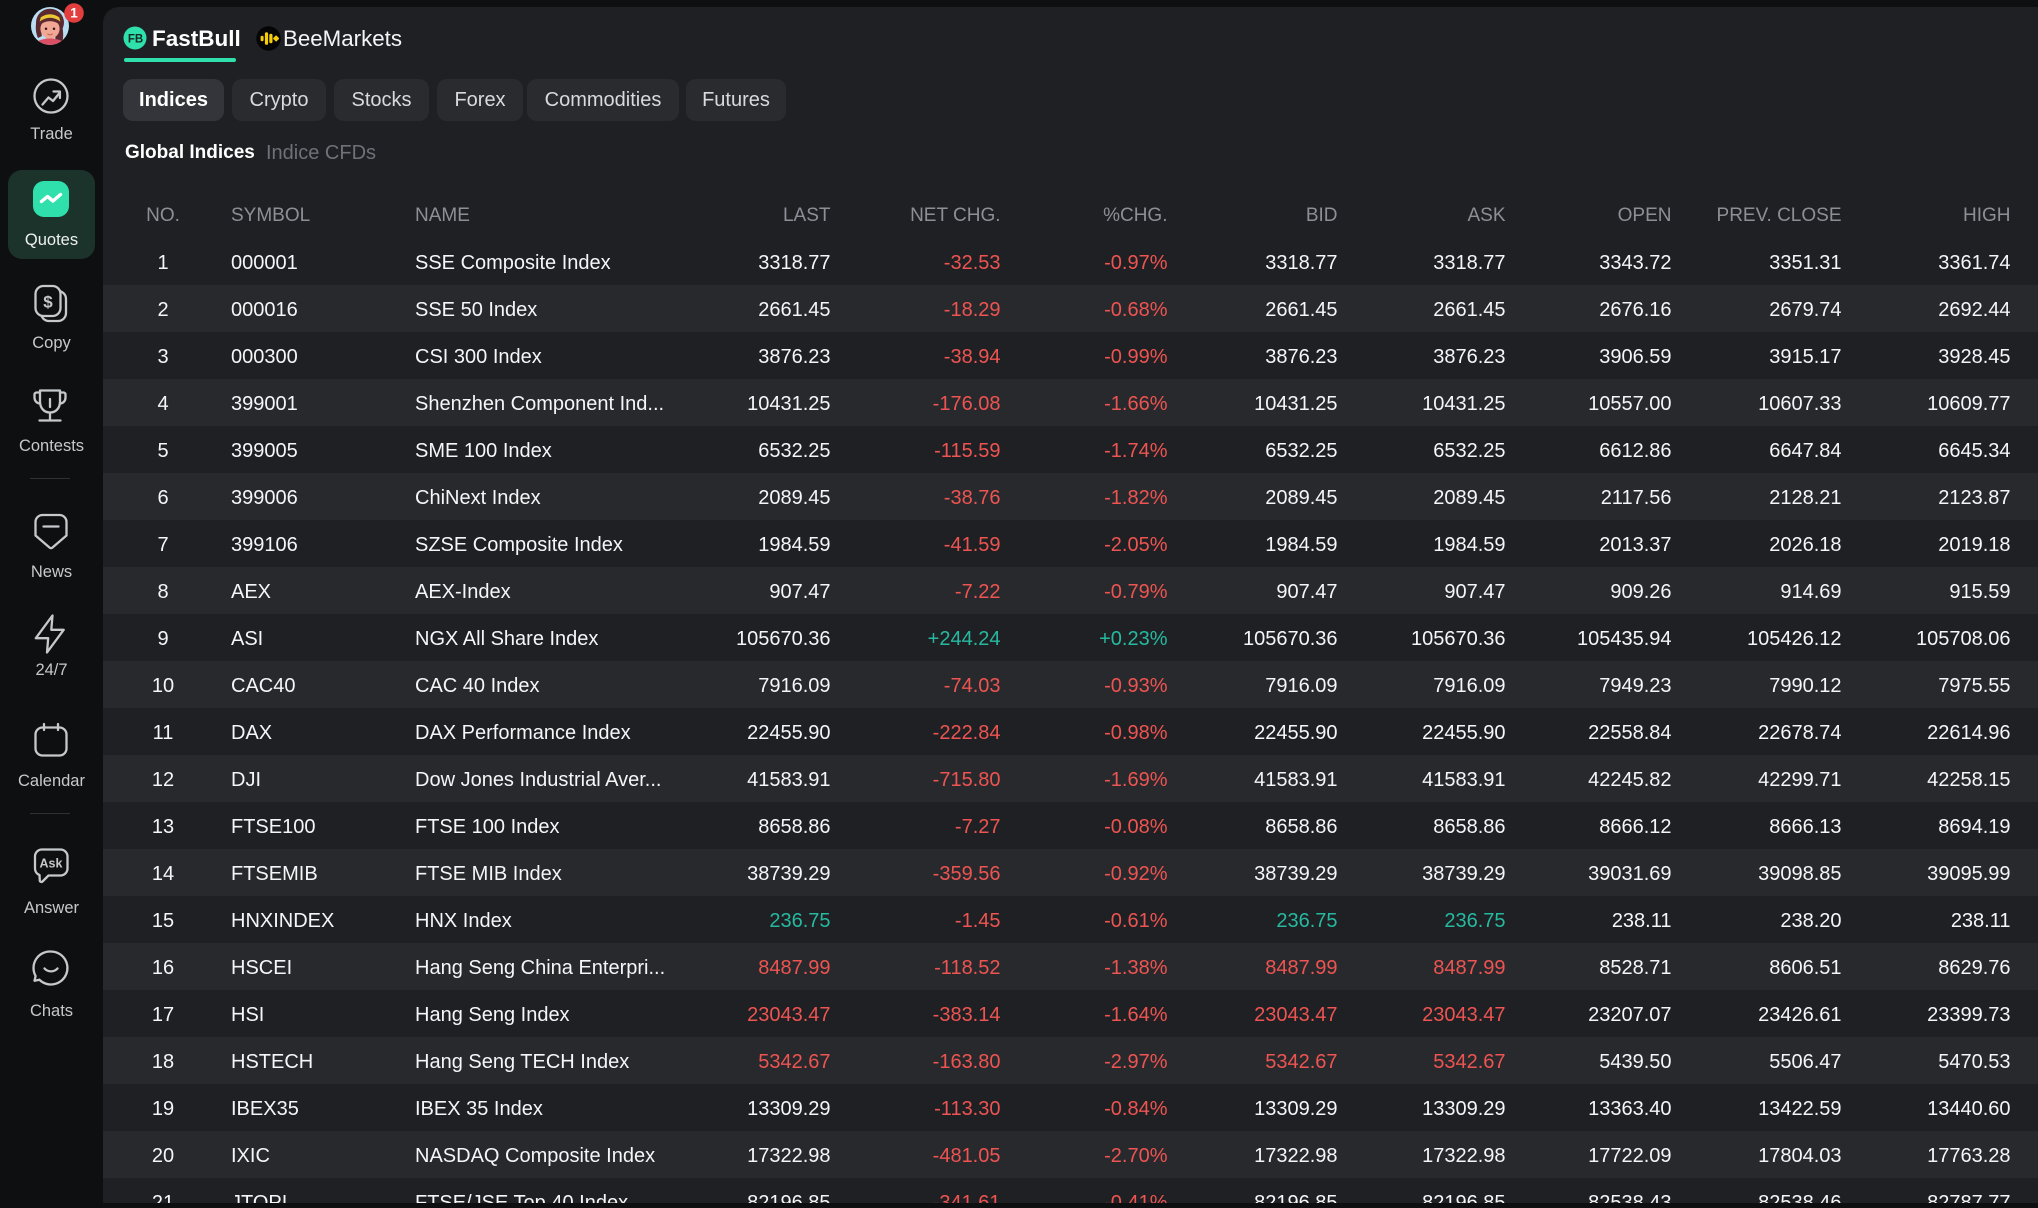 Image resolution: width=2038 pixels, height=1208 pixels. What do you see at coordinates (74, 13) in the screenshot?
I see `svg-text: 1` at bounding box center [74, 13].